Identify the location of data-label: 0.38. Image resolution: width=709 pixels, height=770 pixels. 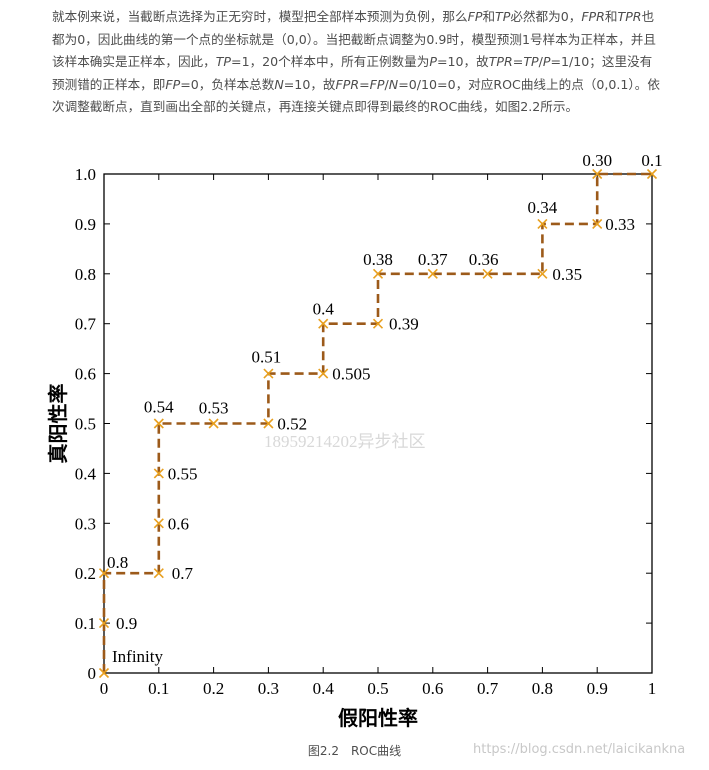
(378, 259).